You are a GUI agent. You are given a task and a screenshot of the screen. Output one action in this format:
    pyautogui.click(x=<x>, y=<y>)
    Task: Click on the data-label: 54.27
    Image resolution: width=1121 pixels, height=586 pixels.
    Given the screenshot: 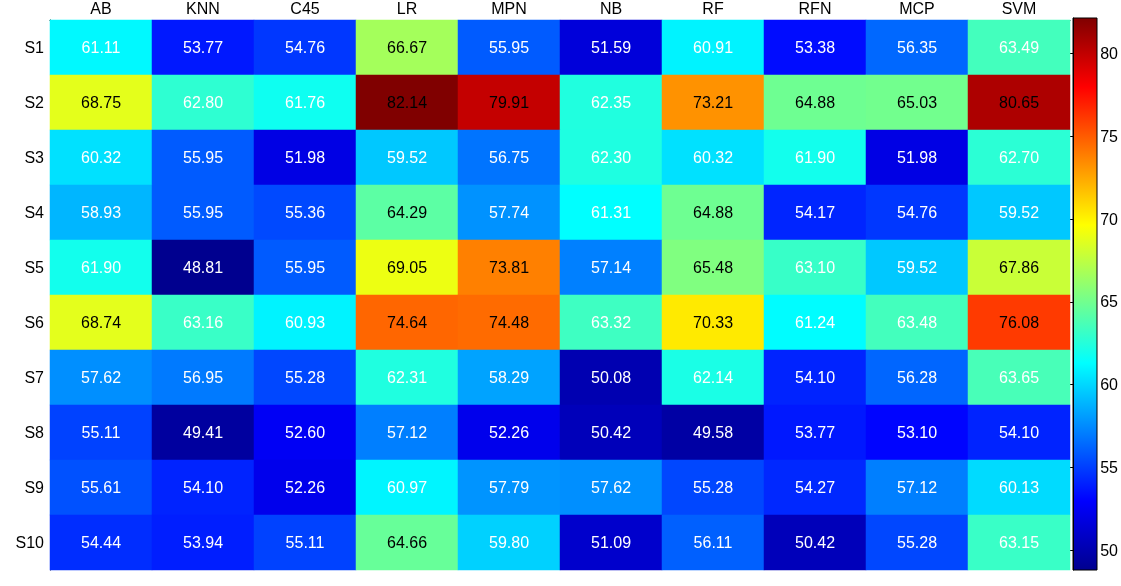 What is the action you would take?
    pyautogui.click(x=815, y=487)
    